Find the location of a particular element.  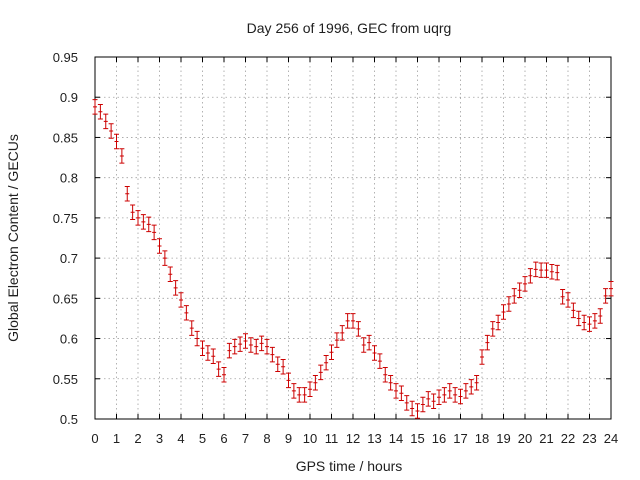

y-tick-label: 0.5 is located at coordinates (69, 419).